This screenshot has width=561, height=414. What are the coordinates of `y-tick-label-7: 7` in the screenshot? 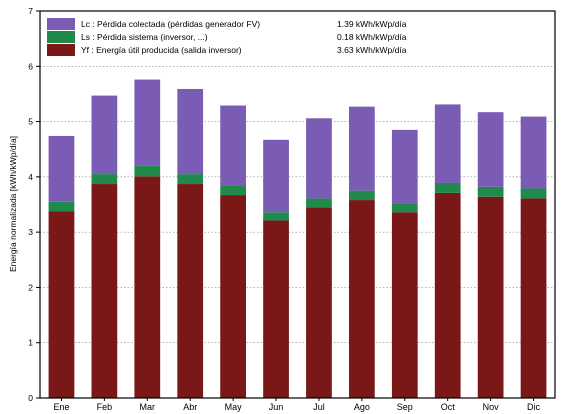 It's located at (30, 11).